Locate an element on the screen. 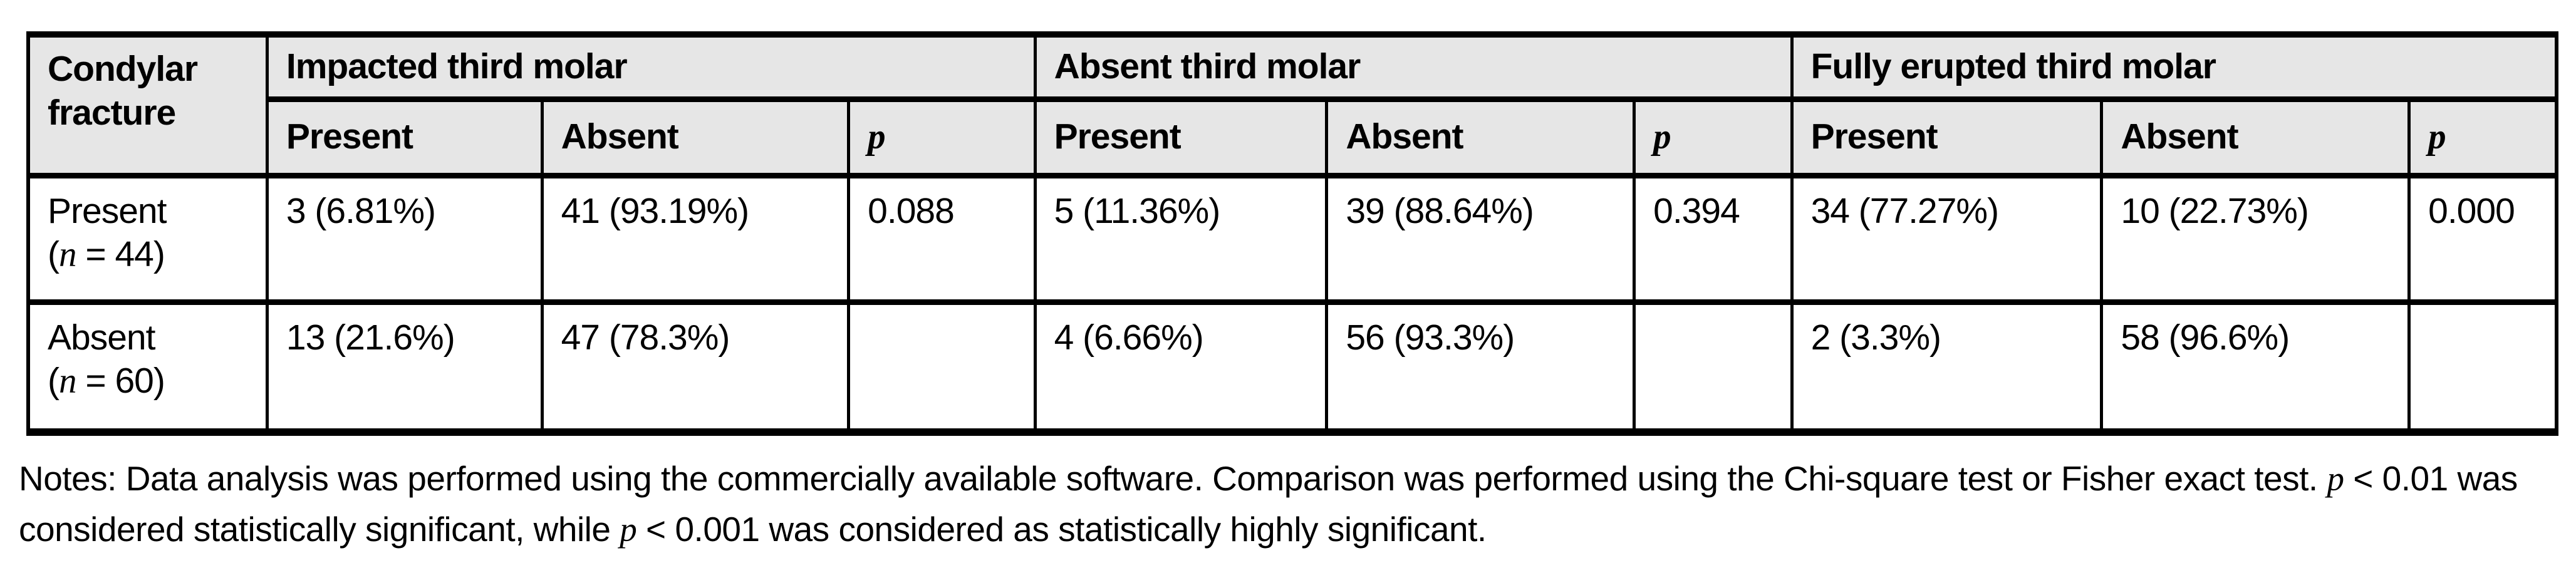 Image resolution: width=2576 pixels, height=568 pixels. subheader-absentgroup-p: p is located at coordinates (1713, 138).